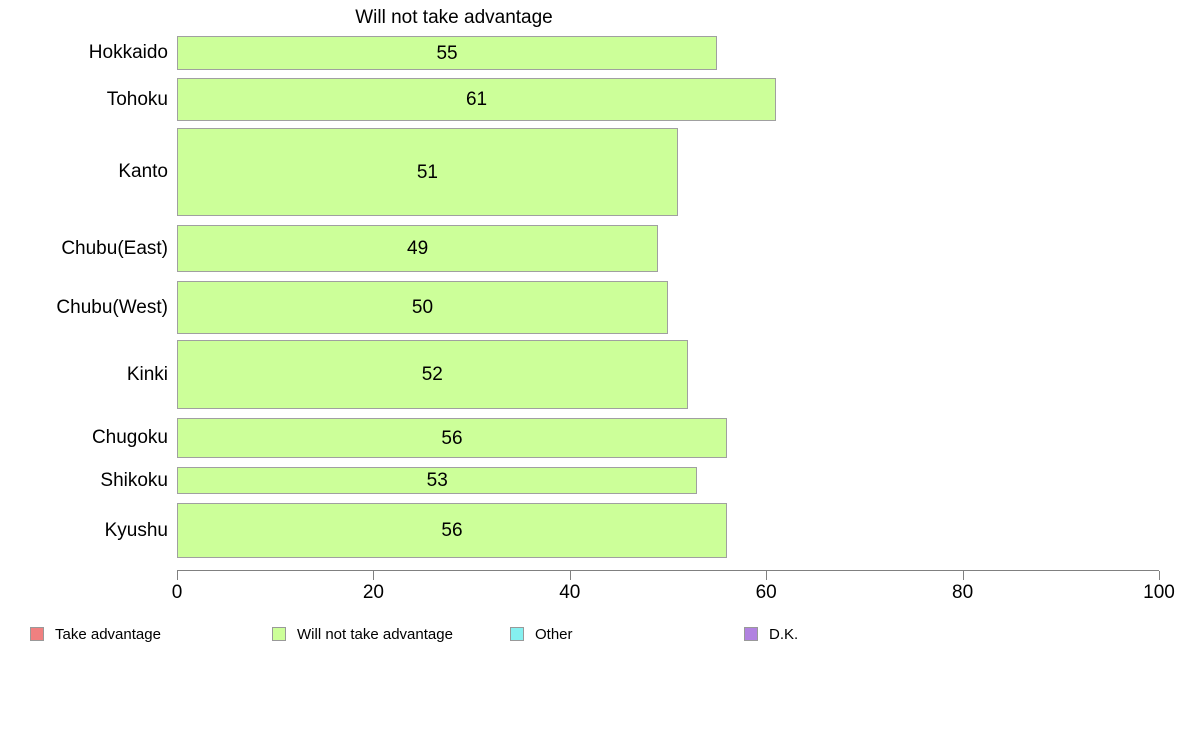 The image size is (1188, 736). Describe the element at coordinates (128, 52) in the screenshot. I see `category-label: Hokkaido` at that location.